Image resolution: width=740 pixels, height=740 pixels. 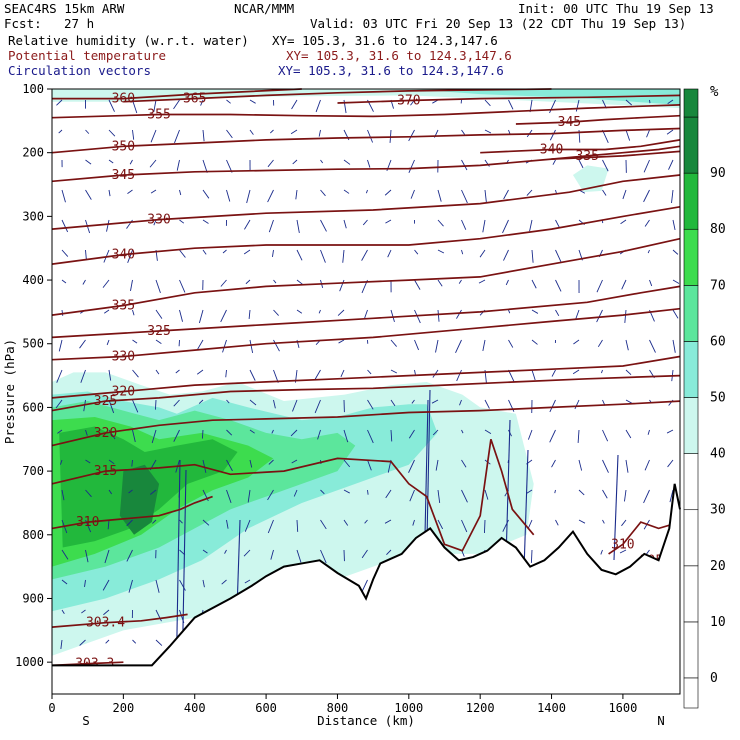 What do you see at coordinates (385, 40) in the screenshot?
I see `field-rh-xy: XY= 105.3, 31.6 to 124.3,147.6` at bounding box center [385, 40].